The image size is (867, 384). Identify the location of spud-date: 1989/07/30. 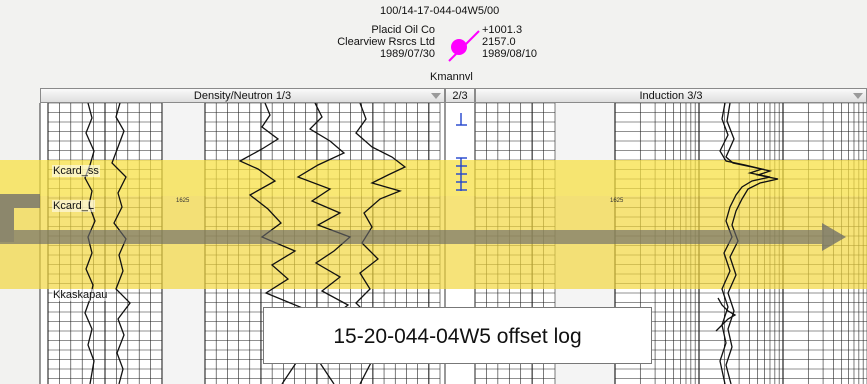
(407, 54).